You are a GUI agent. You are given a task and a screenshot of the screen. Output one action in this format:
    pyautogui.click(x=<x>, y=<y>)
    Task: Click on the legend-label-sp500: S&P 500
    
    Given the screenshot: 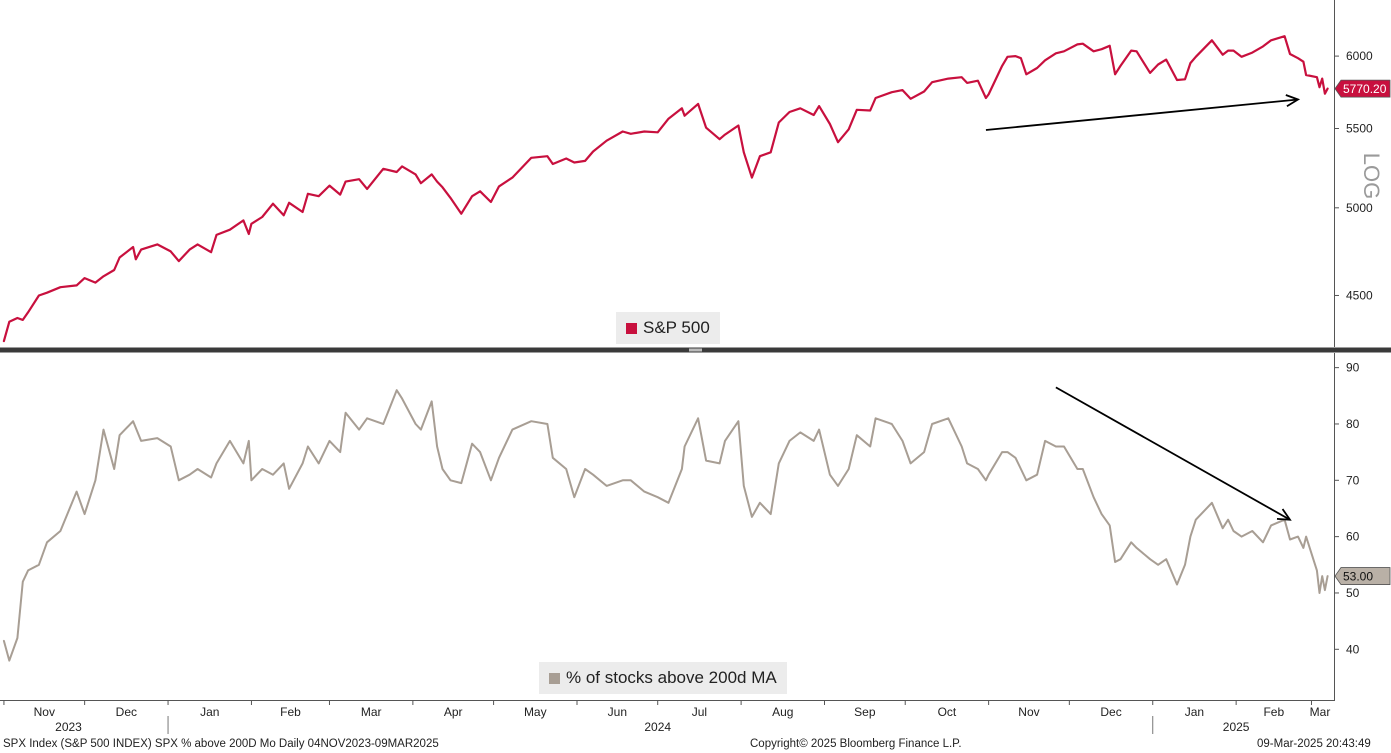 What is the action you would take?
    pyautogui.click(x=676, y=327)
    